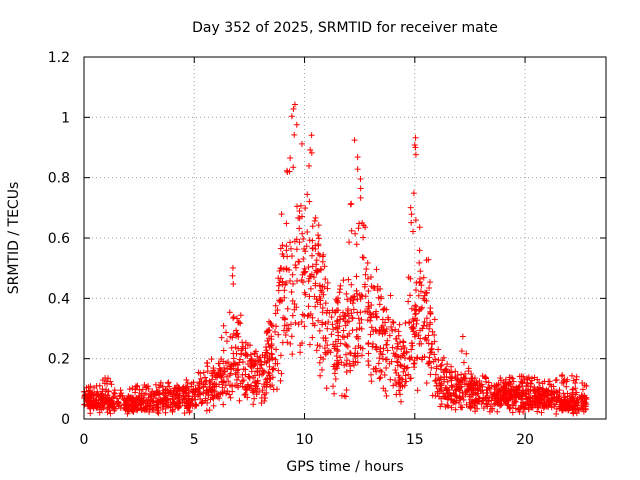  Describe the element at coordinates (65, 118) in the screenshot. I see `y-tick-label: 1` at that location.